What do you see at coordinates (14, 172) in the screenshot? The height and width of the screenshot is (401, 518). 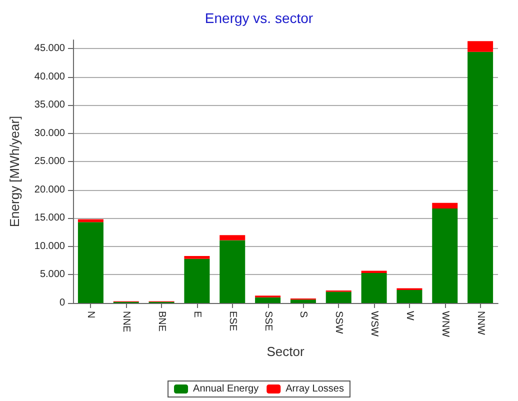 I see `y-axis-title: Energy [MWh/year]` at bounding box center [14, 172].